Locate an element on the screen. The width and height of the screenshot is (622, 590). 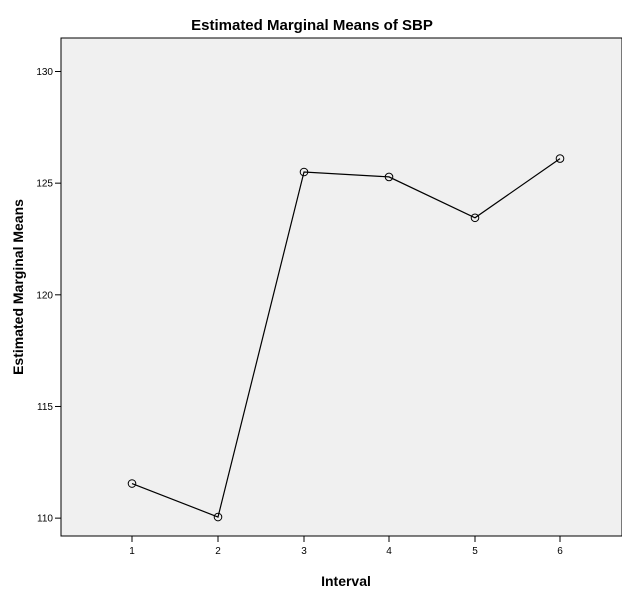
y-axis: 110 115 120 125 130 is located at coordinates (48, 296).